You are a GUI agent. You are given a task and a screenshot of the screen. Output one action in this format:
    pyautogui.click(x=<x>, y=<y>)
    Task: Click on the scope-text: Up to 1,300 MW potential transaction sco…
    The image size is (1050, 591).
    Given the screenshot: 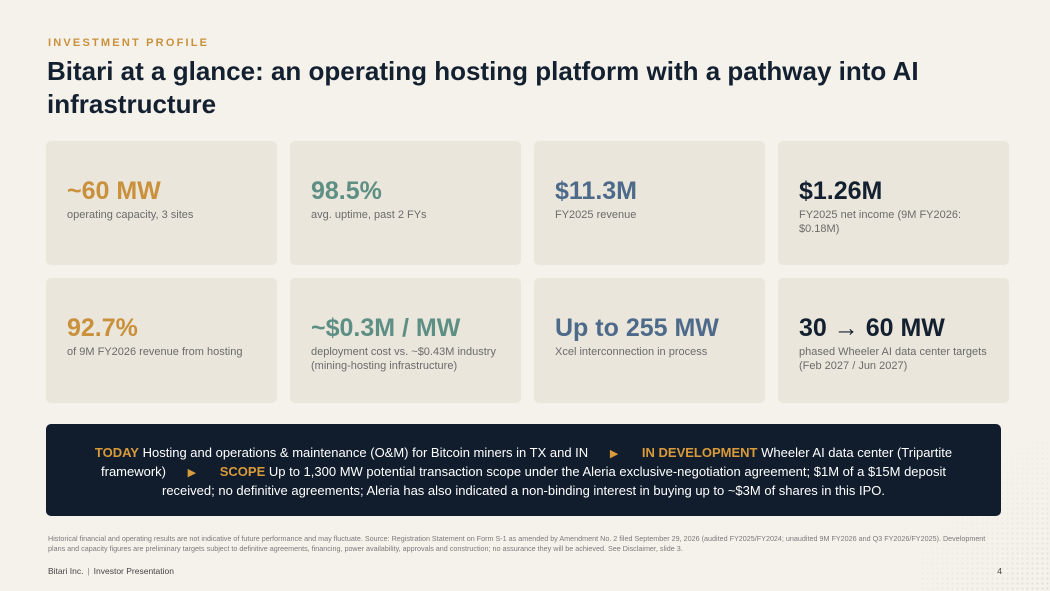 What is the action you would take?
    pyautogui.click(x=553, y=481)
    